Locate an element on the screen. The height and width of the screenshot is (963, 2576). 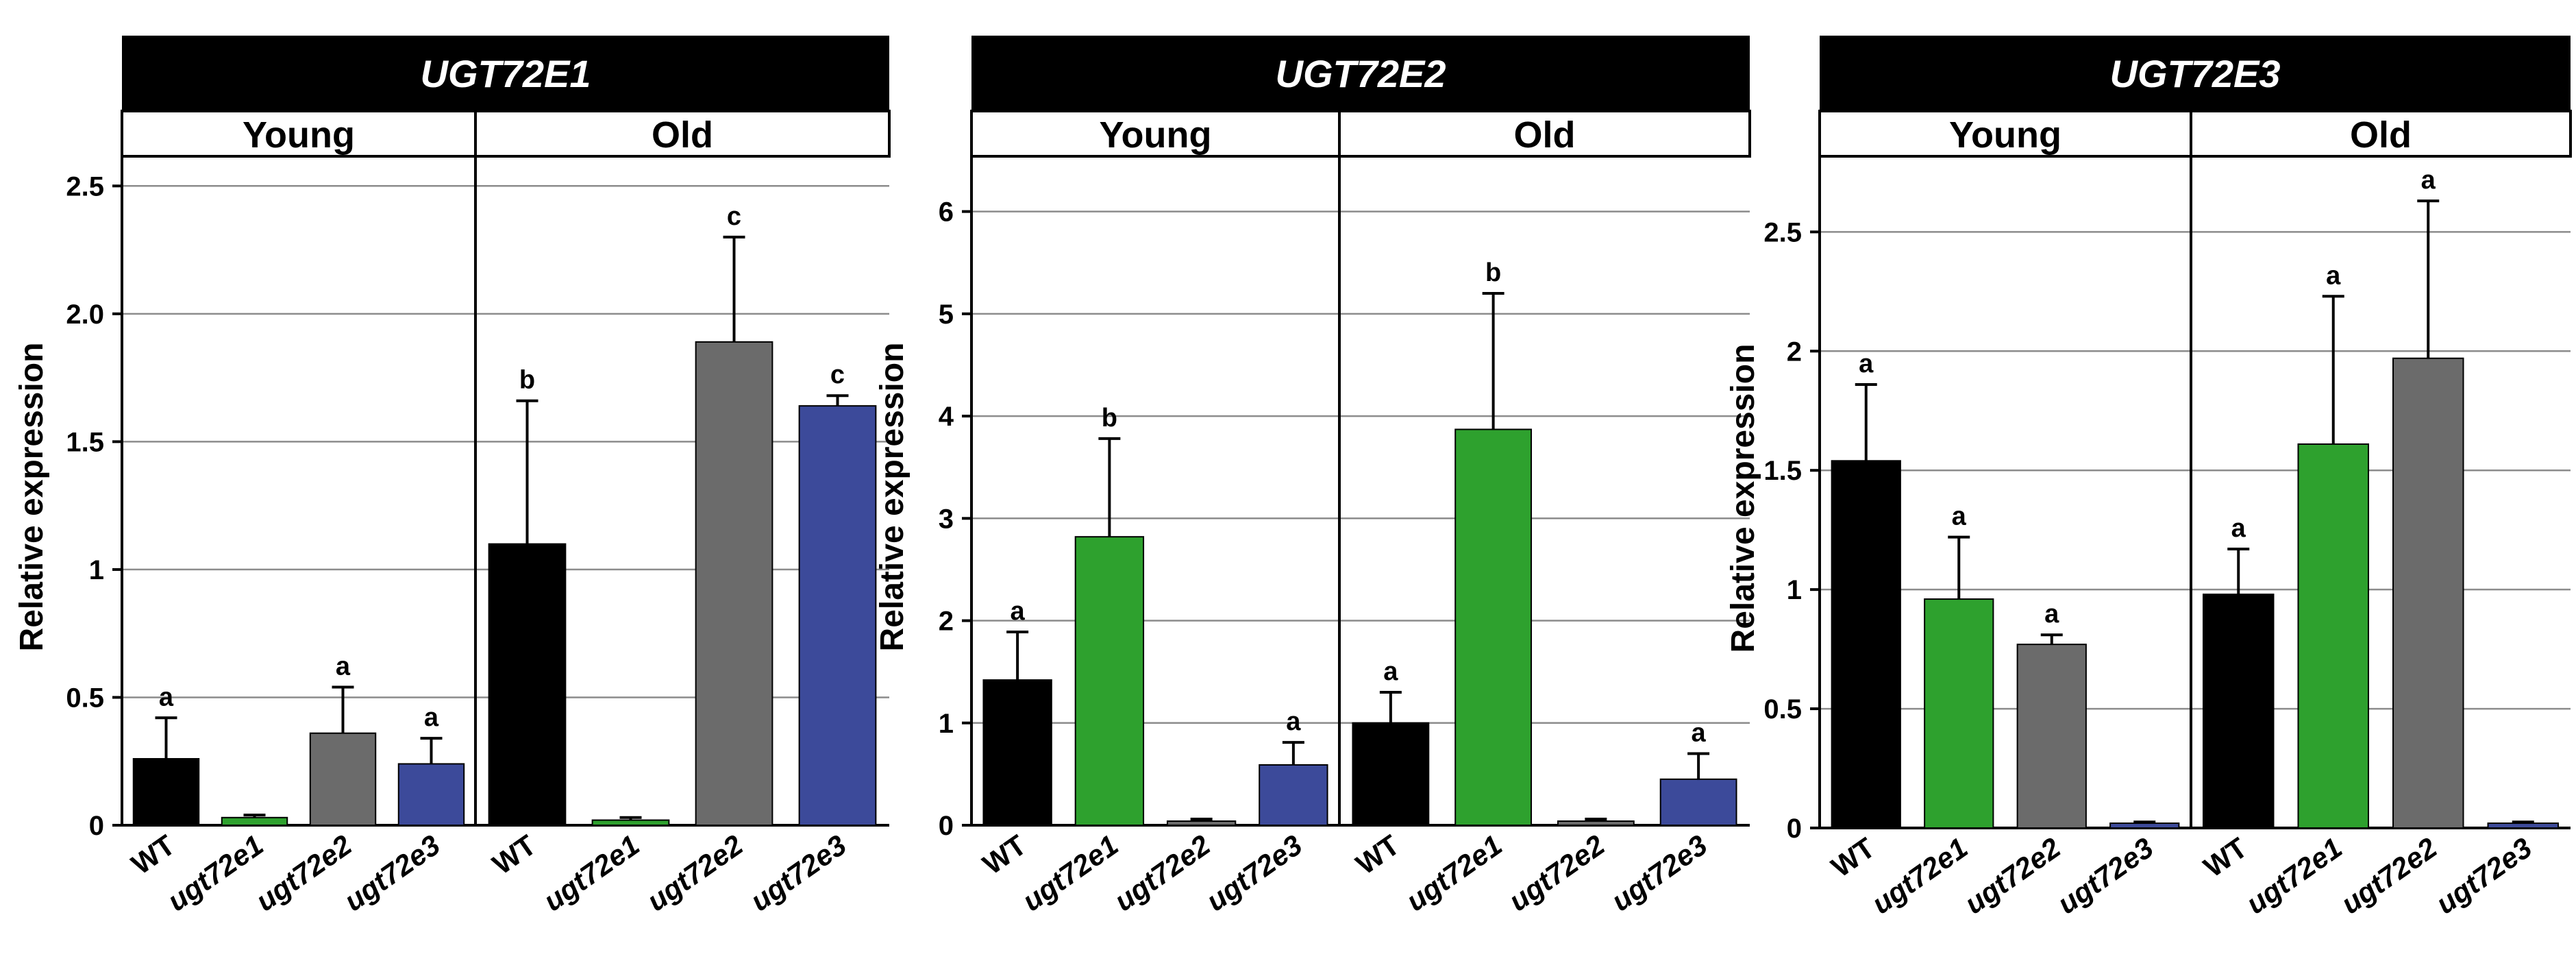
y-tick-label: 5 is located at coordinates (946, 315).